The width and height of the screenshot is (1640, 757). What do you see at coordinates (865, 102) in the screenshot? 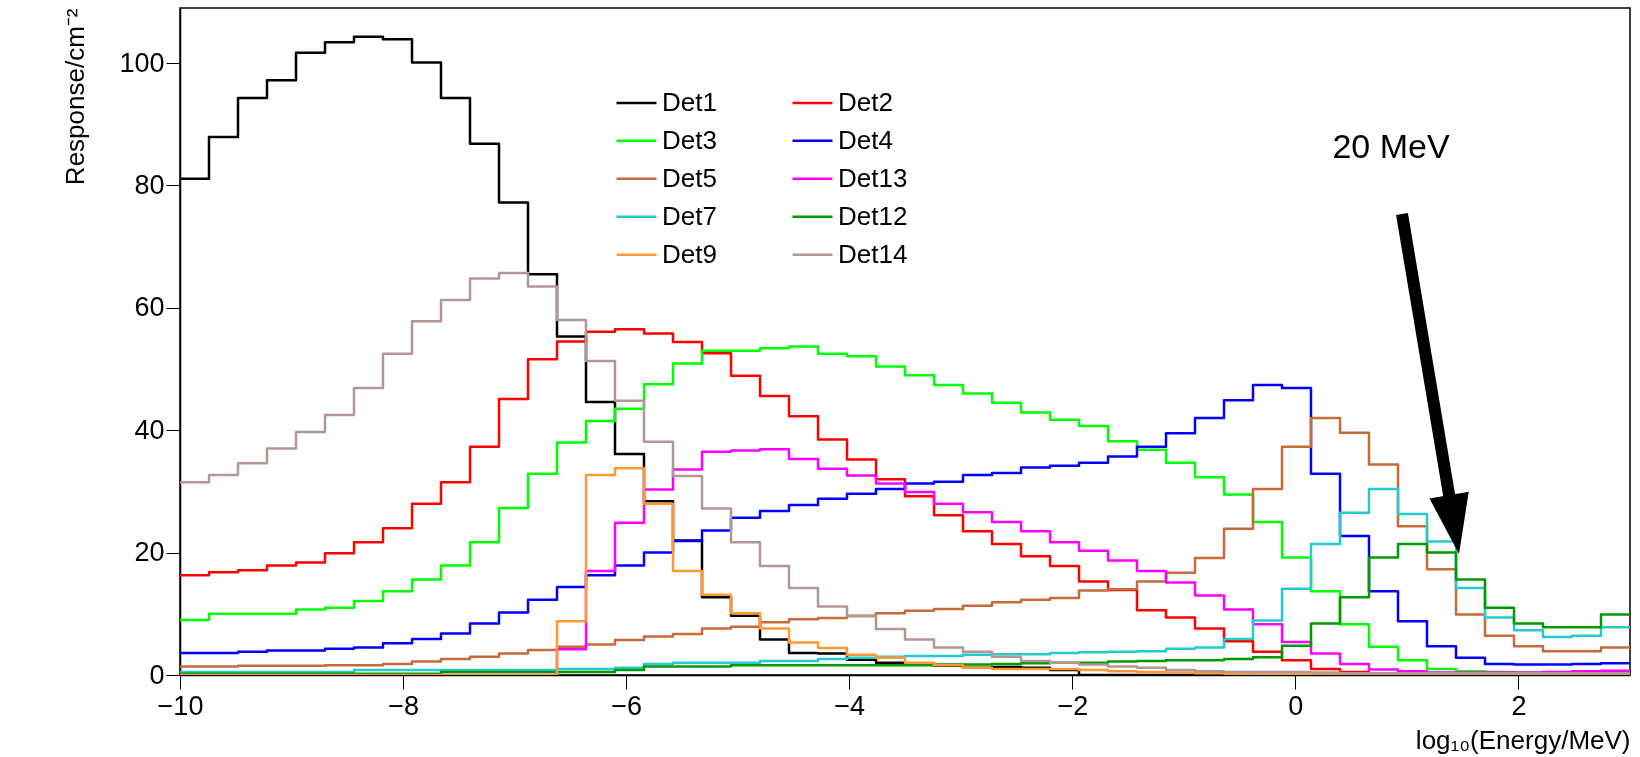
I see `legend-label: Det2` at bounding box center [865, 102].